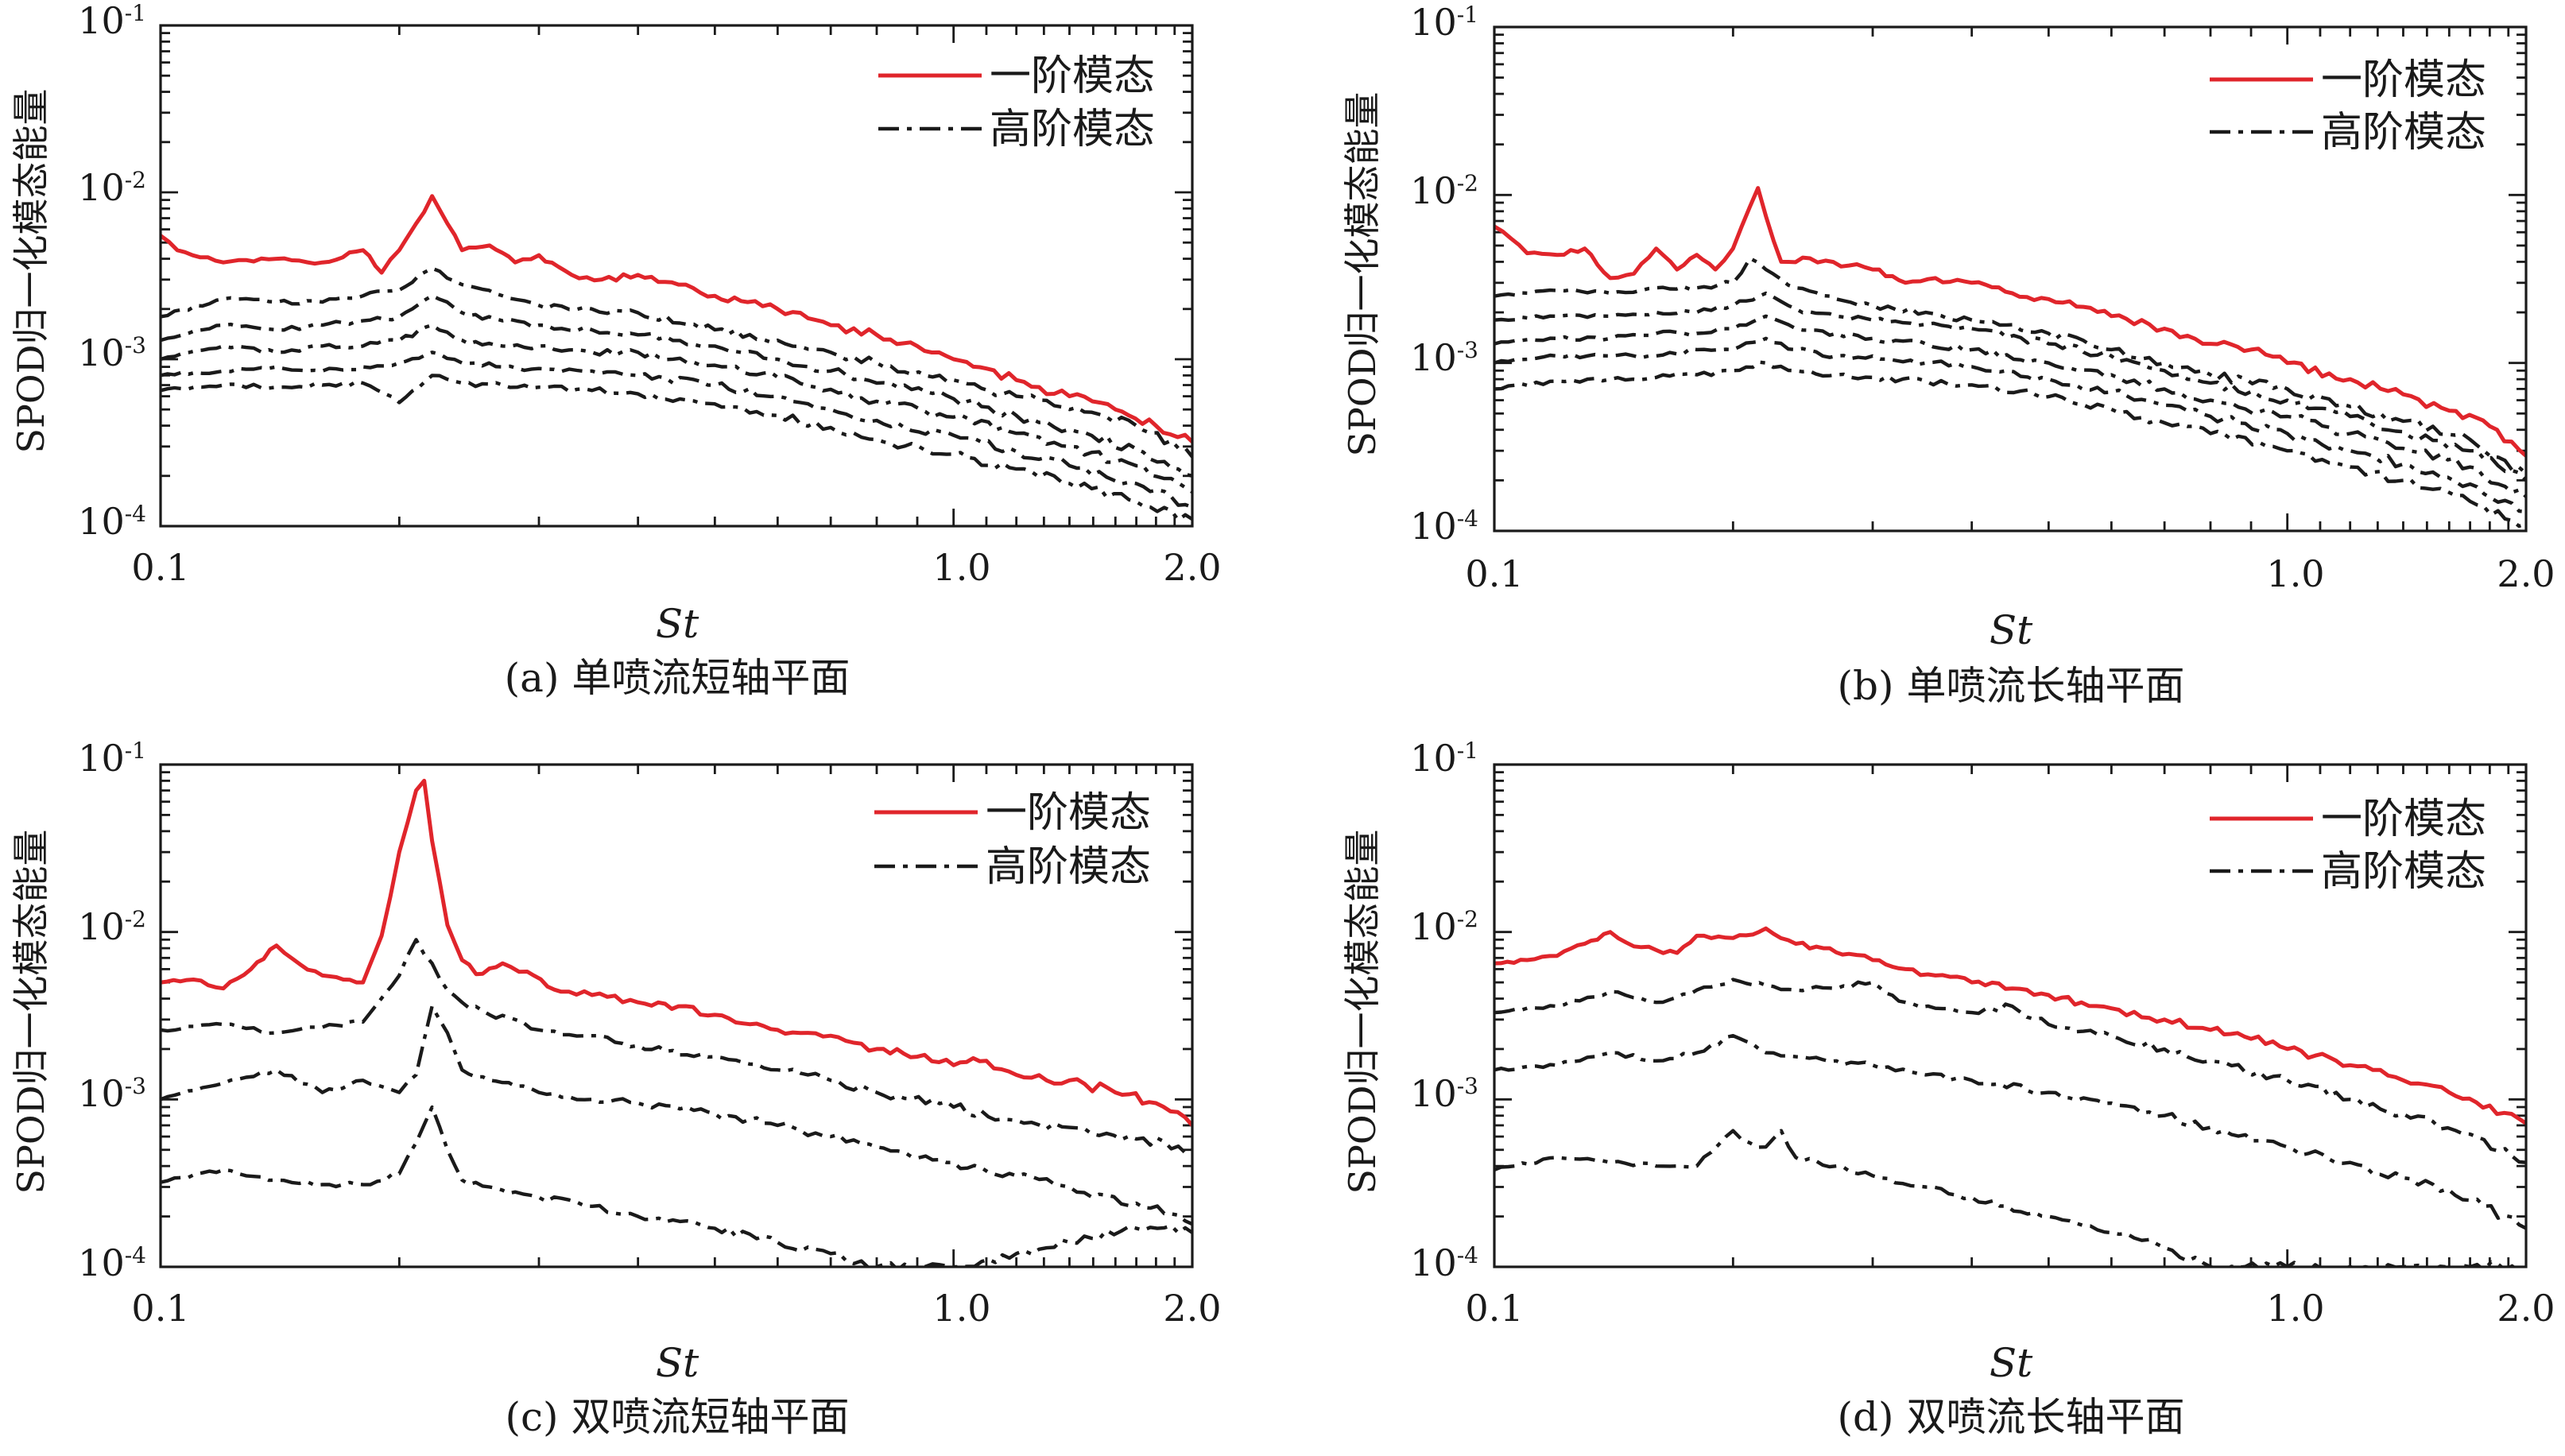 This screenshot has width=2565, height=1456. What do you see at coordinates (677, 678) in the screenshot?
I see `panel-caption: (a) 单喷流短轴平面` at bounding box center [677, 678].